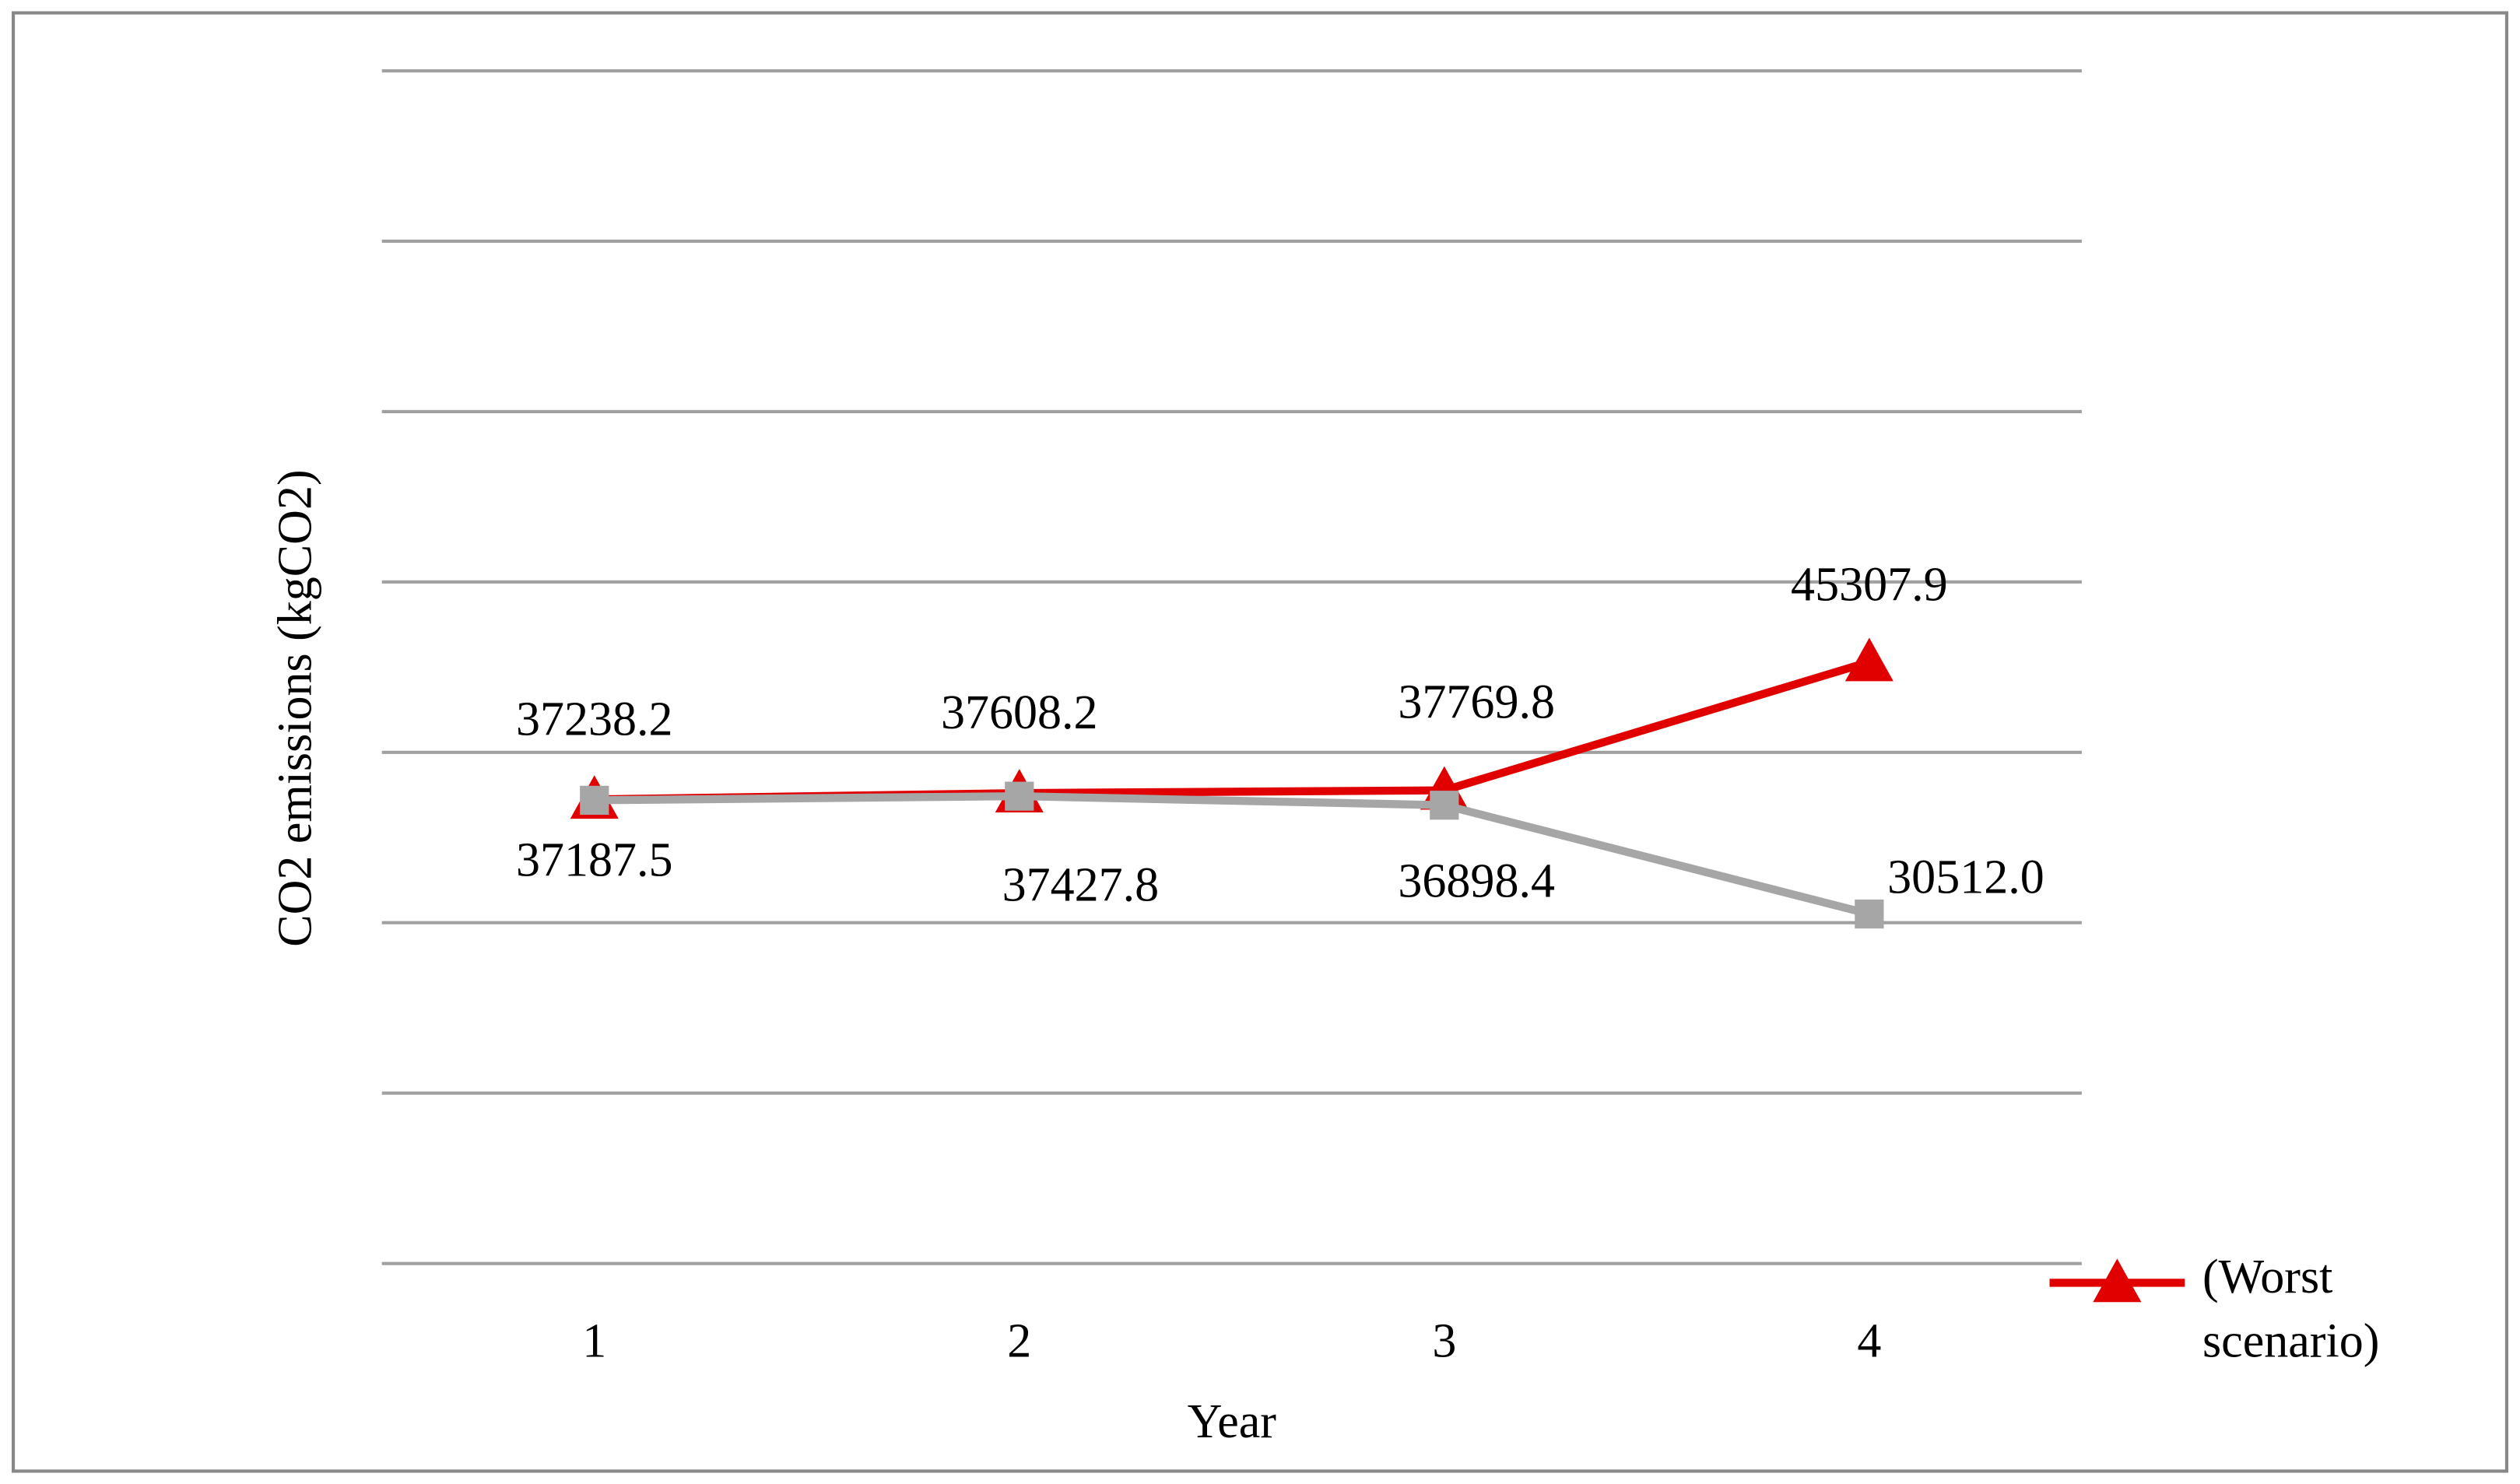  I want to click on series-line, so click(1232, 854).